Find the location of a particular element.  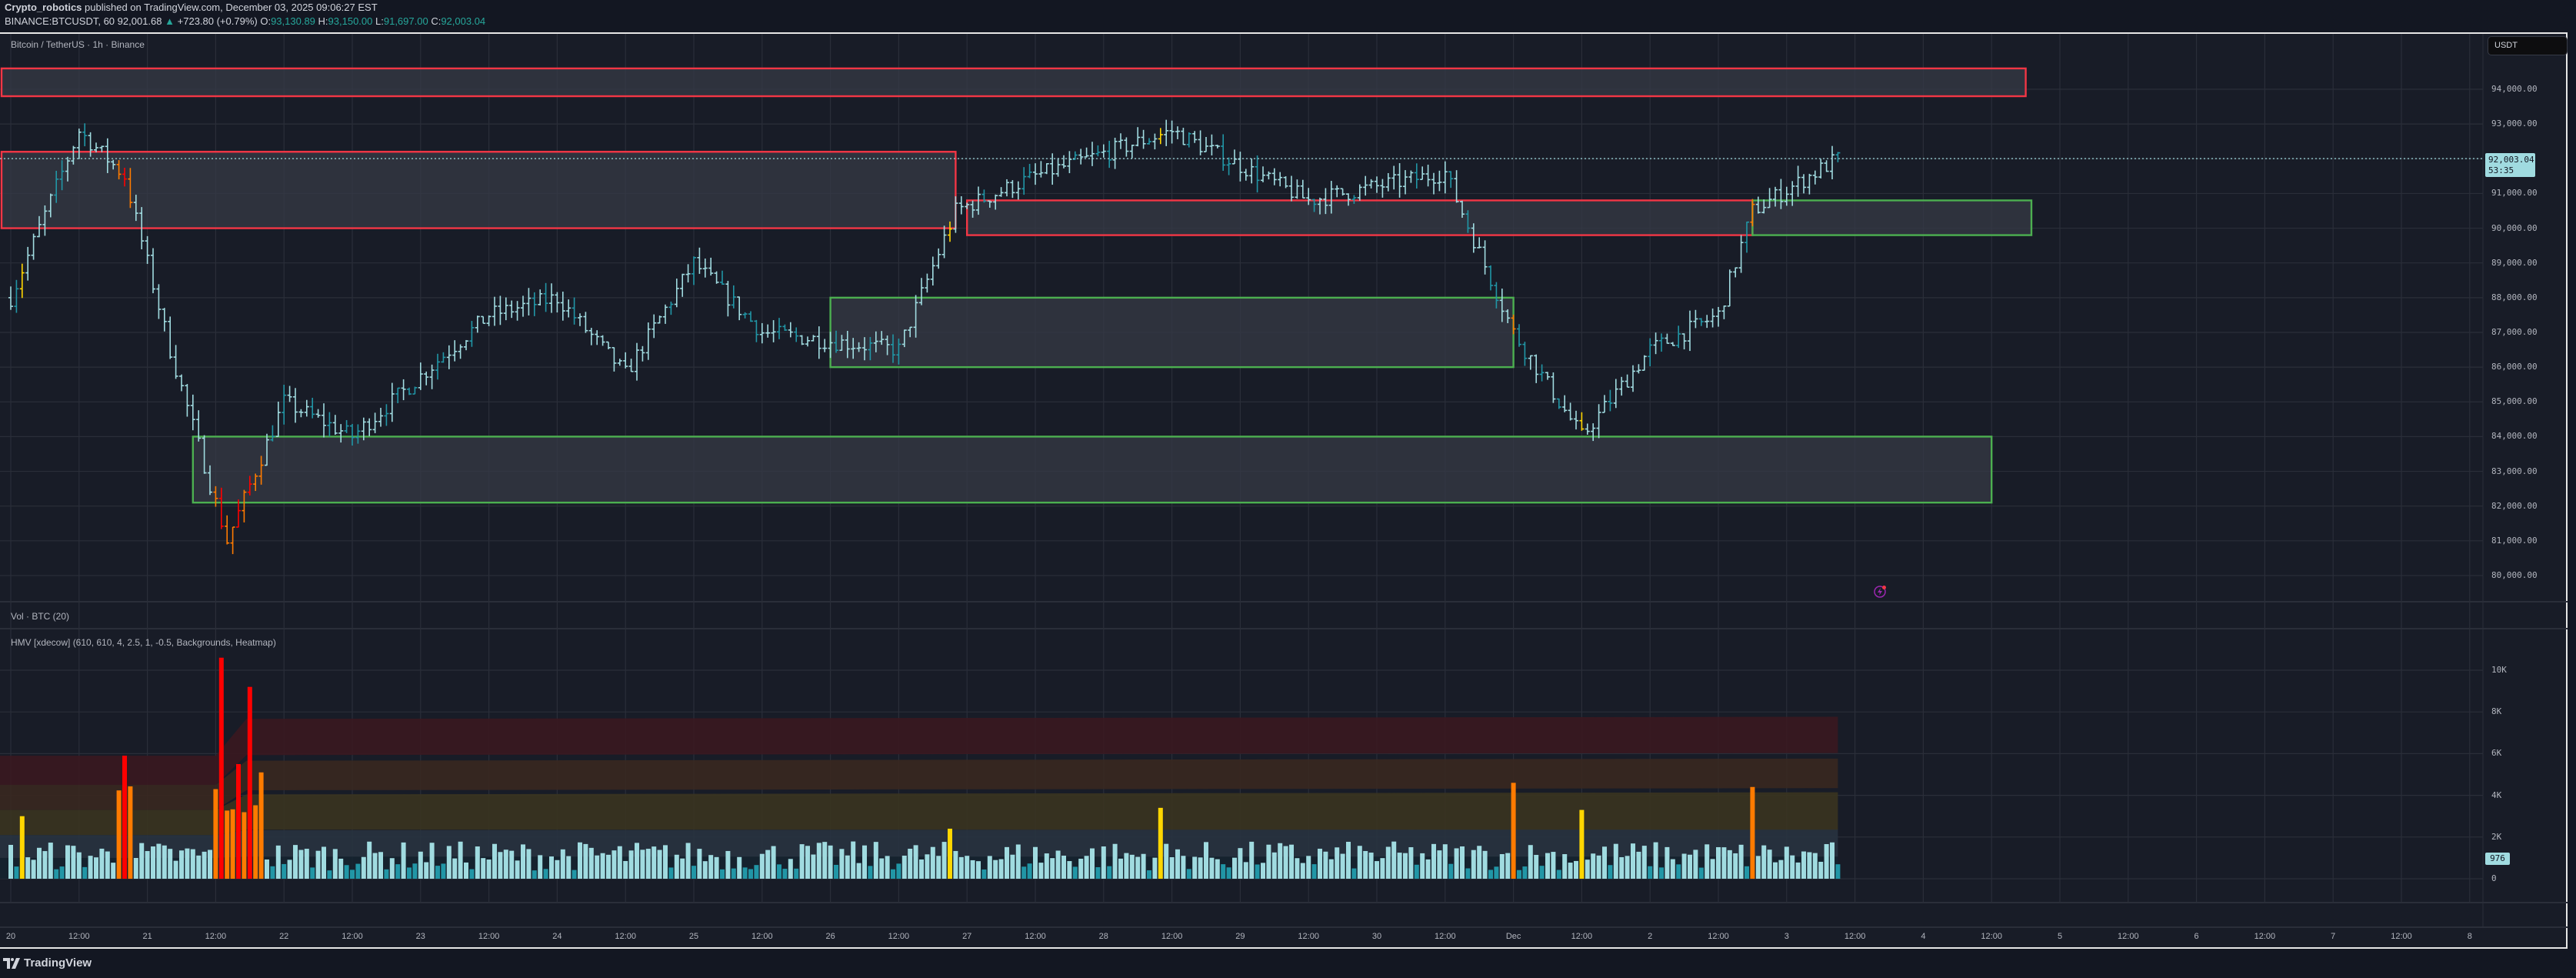

time-tick-label: 29 is located at coordinates (1240, 936).